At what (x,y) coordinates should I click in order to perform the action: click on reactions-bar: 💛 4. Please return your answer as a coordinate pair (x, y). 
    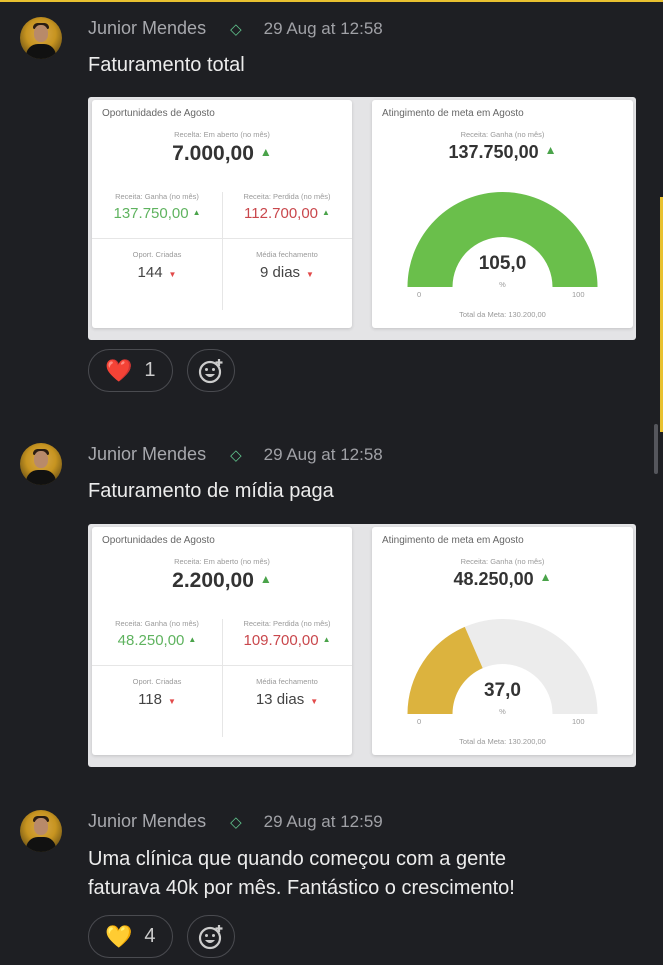
    Looking at the image, I should click on (161, 936).